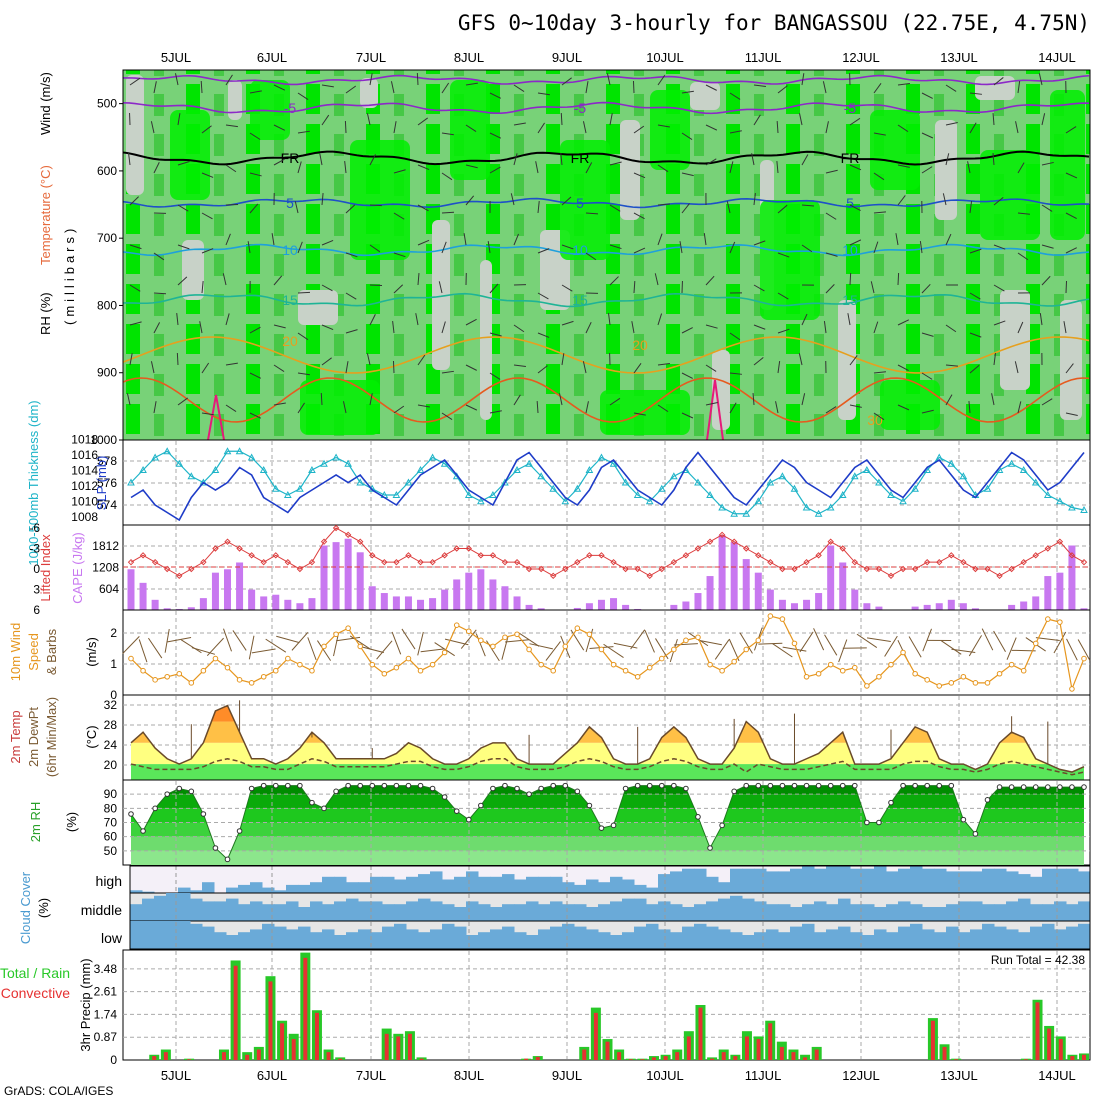 The width and height of the screenshot is (1100, 1100). Describe the element at coordinates (176, 1075) in the screenshot. I see `date-label-bottom: 5JUL` at that location.